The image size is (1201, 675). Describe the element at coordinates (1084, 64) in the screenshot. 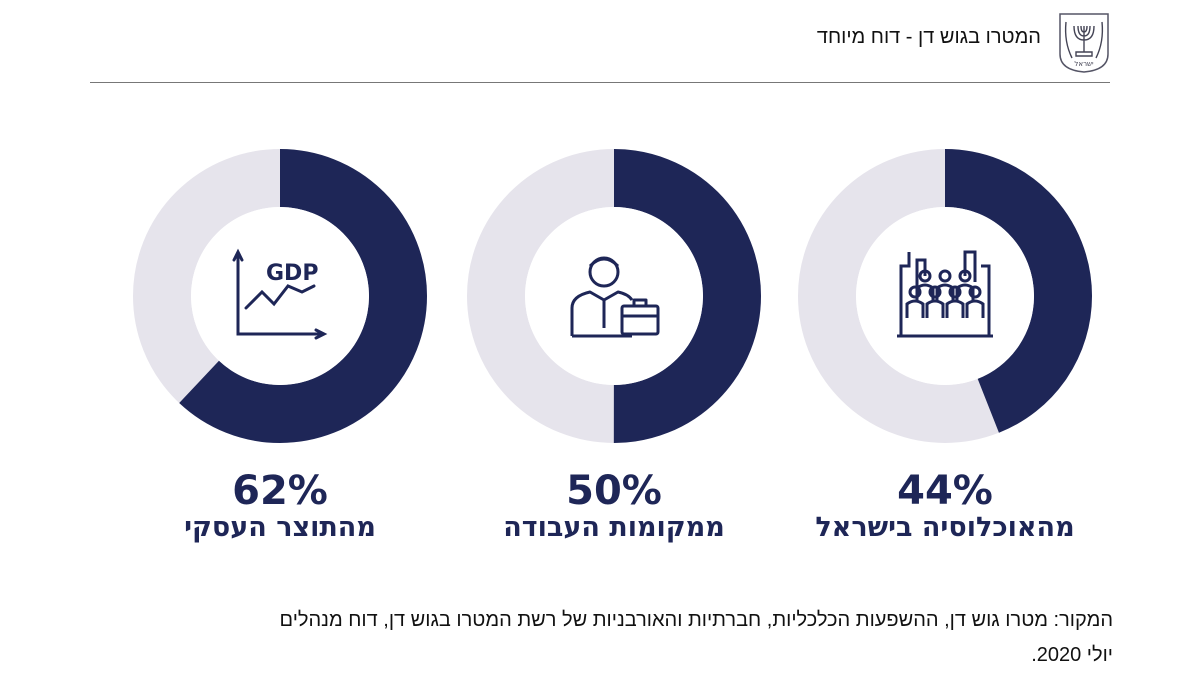

I see `svg-text: ישראל` at that location.